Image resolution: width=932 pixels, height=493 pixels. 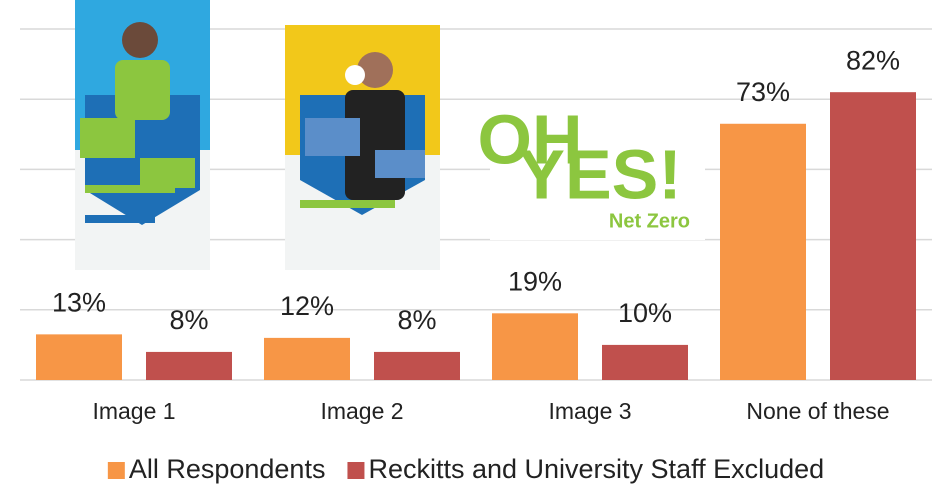 I want to click on x-tick-label: Image 3, so click(x=589, y=411).